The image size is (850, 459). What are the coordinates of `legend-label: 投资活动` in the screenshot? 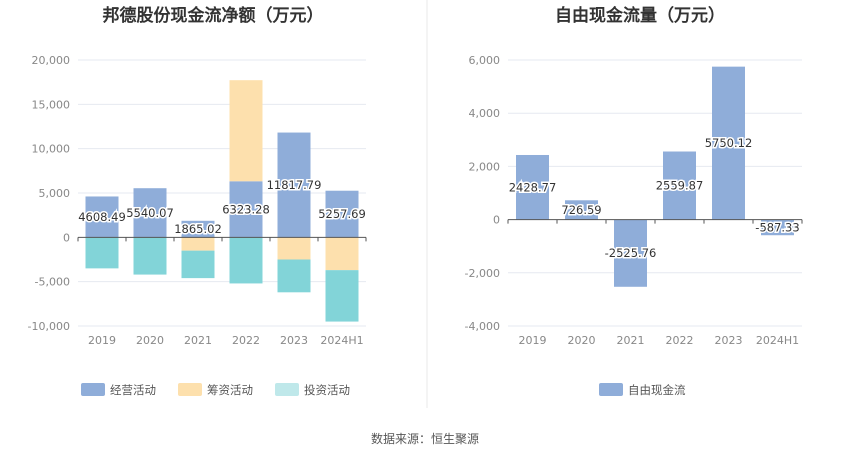 It's located at (327, 390).